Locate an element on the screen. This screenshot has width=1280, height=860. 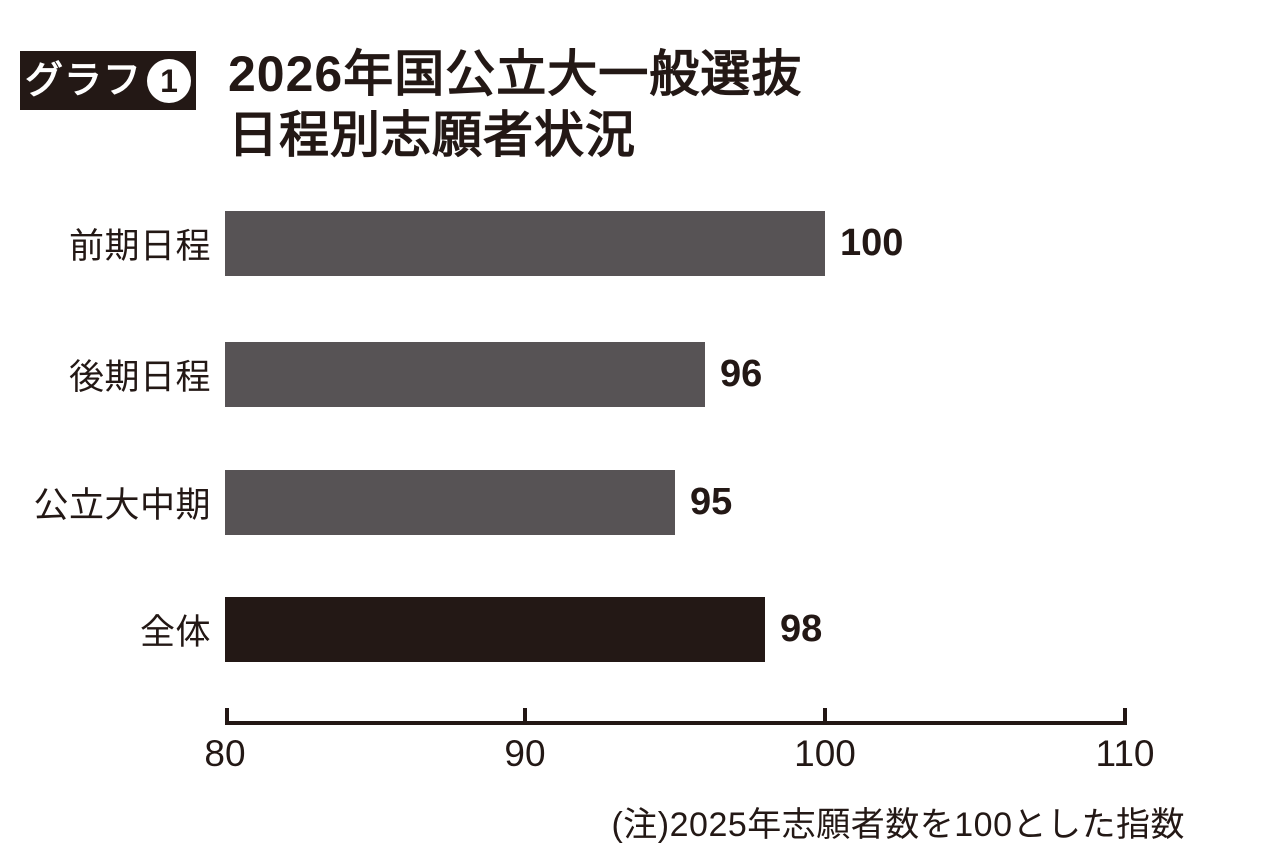
badge-number-circle-icon: 1 is located at coordinates (169, 80).